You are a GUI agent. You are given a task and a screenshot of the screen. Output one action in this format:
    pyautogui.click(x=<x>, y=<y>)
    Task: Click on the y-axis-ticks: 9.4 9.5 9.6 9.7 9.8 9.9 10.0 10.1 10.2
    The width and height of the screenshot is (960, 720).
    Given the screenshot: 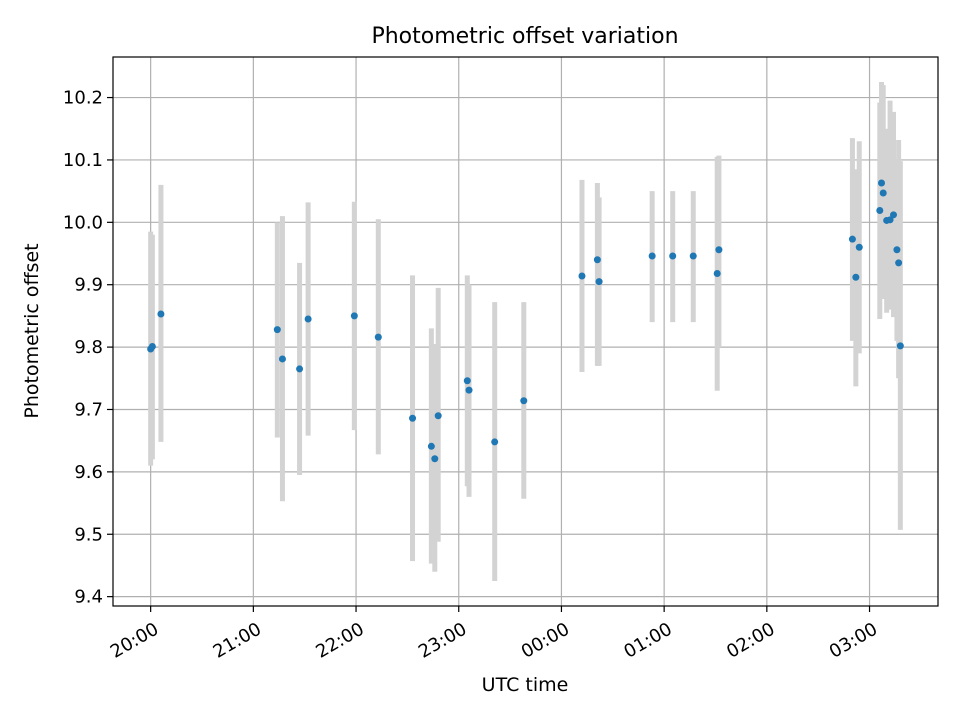 What is the action you would take?
    pyautogui.click(x=88, y=348)
    